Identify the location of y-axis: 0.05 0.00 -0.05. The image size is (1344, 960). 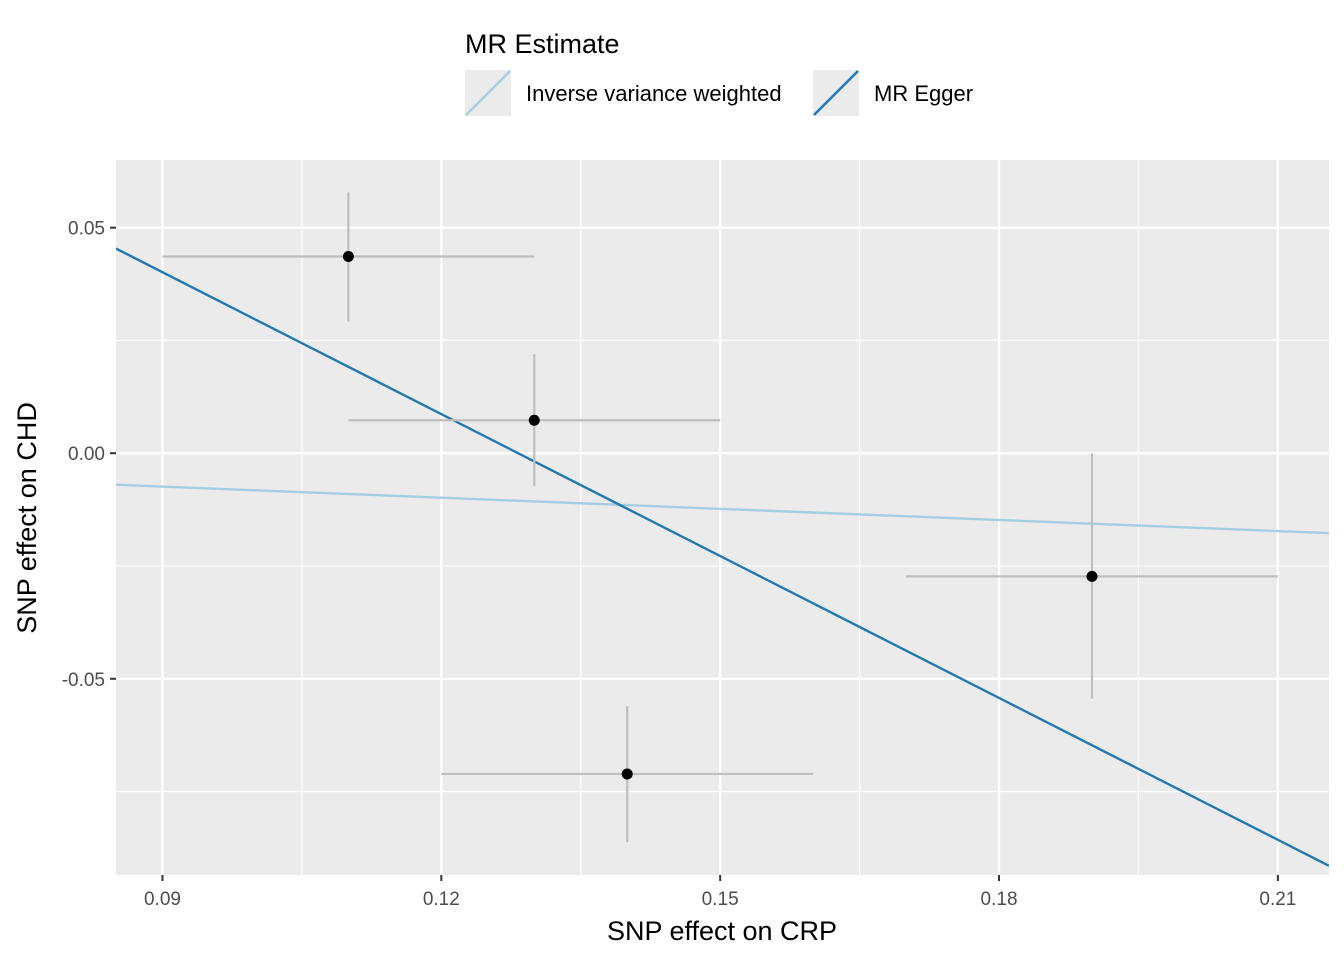
(89, 455).